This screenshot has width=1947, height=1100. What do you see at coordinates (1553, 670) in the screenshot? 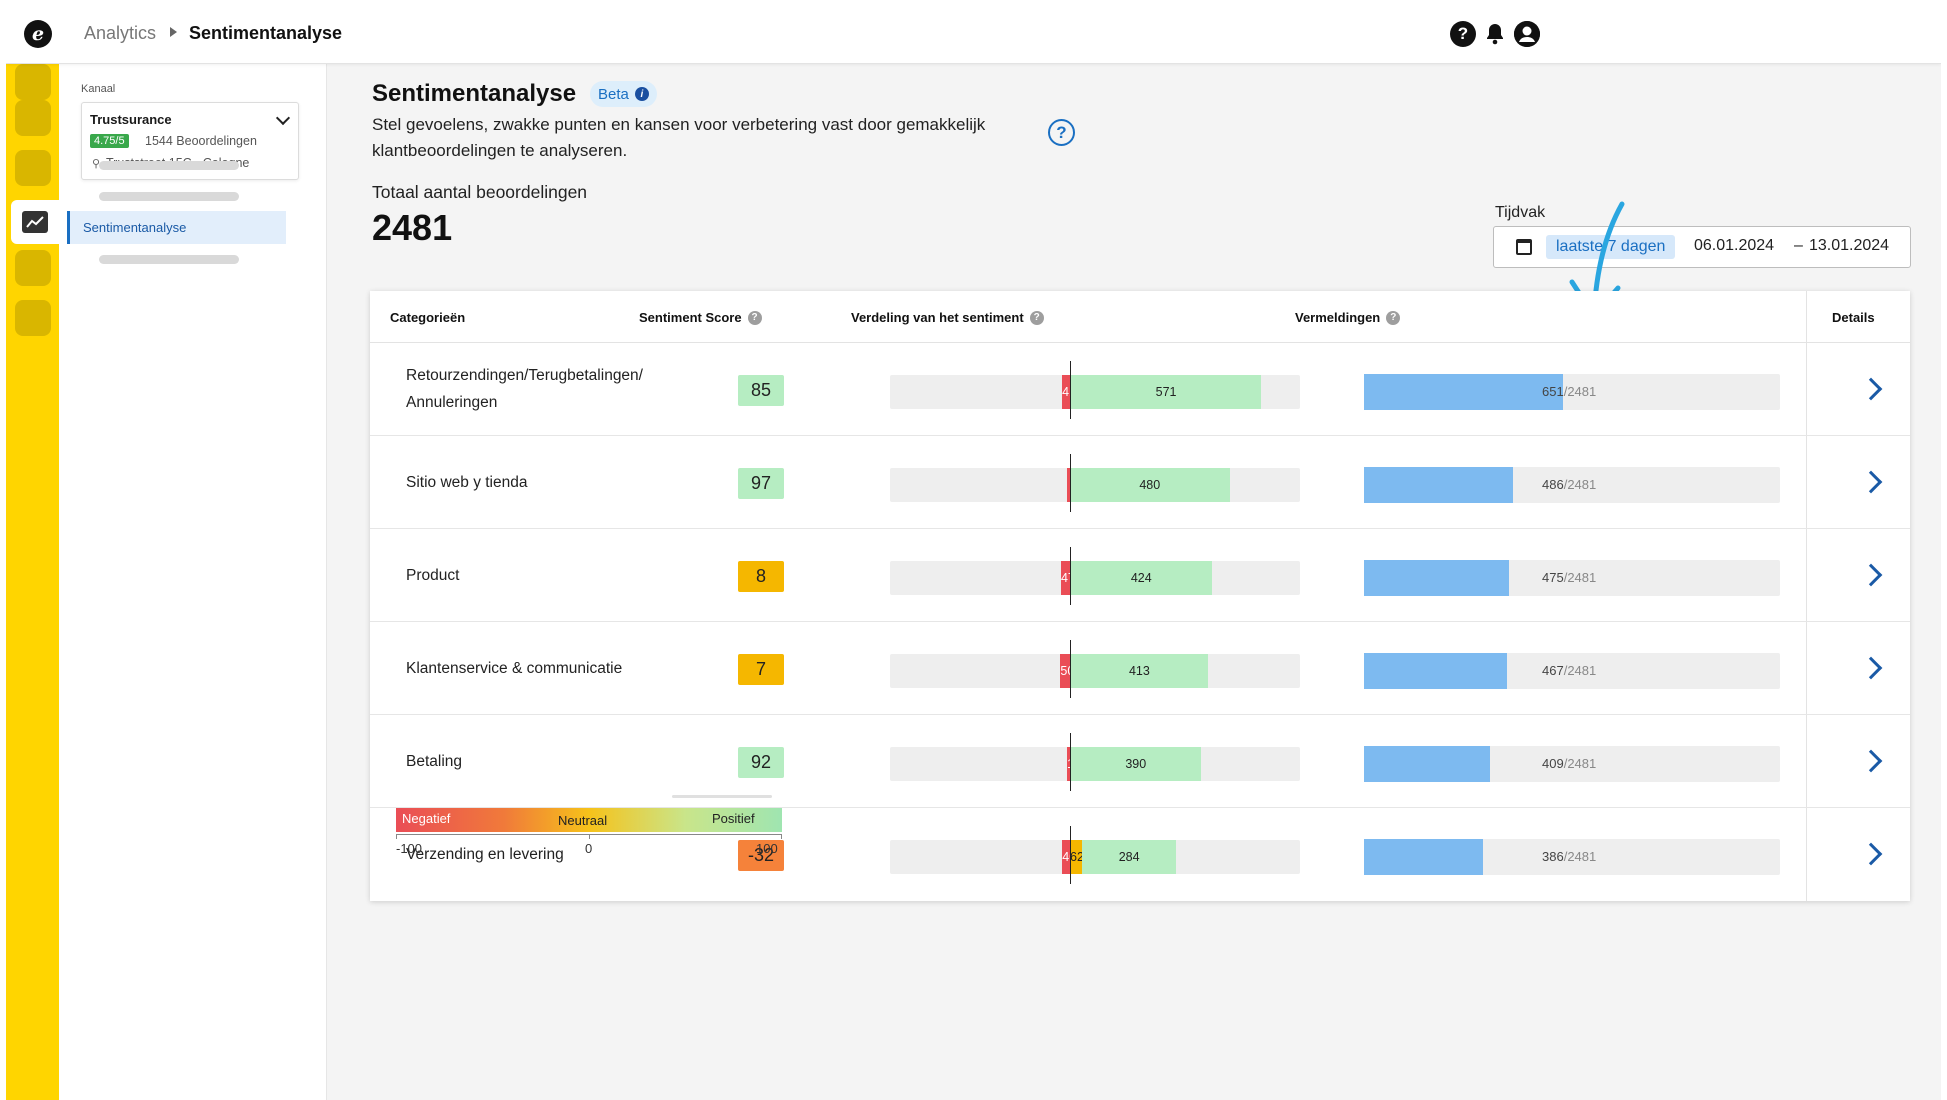
I see `mentions-value: 467` at bounding box center [1553, 670].